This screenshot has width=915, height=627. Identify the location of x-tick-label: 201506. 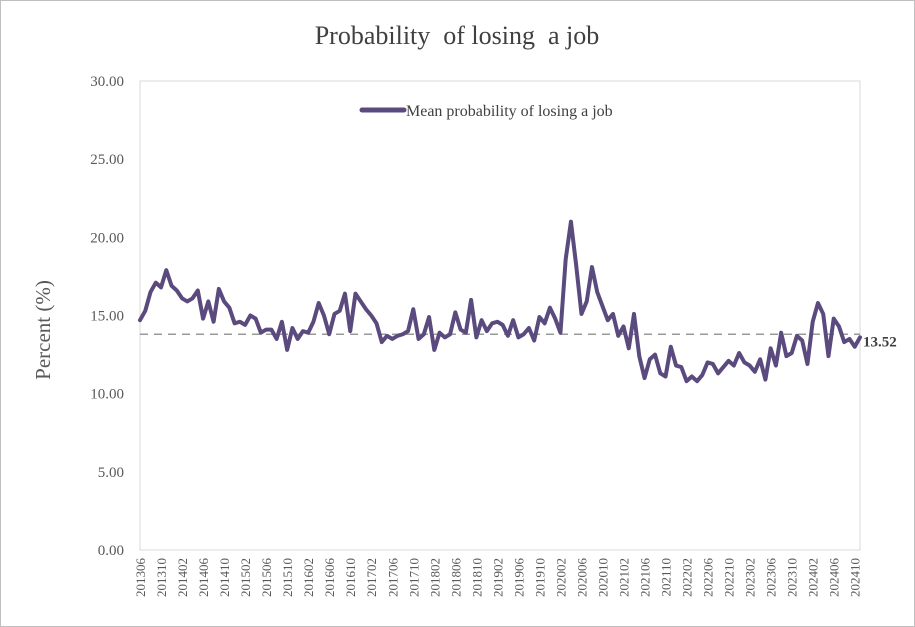
(266, 578).